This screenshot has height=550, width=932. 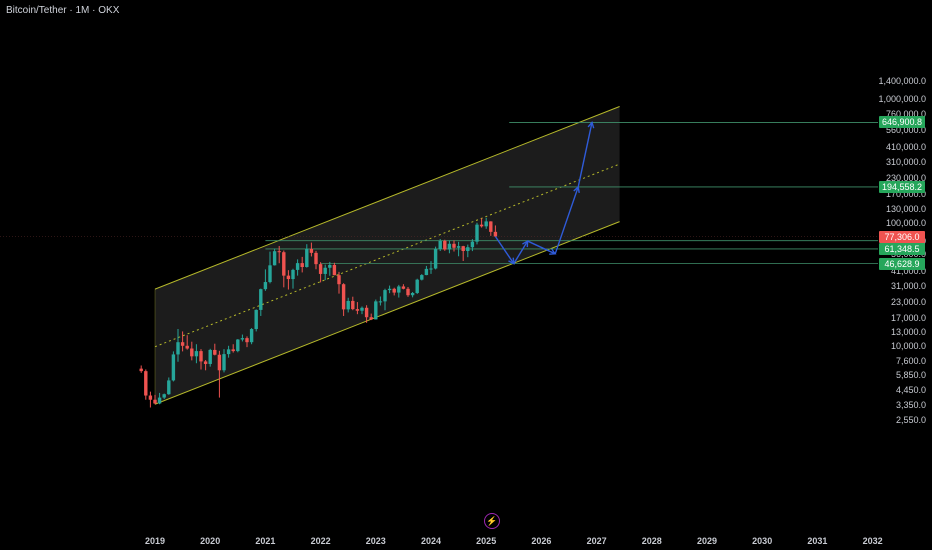 I want to click on y-tick-label: 3,350.0, so click(x=910, y=405).